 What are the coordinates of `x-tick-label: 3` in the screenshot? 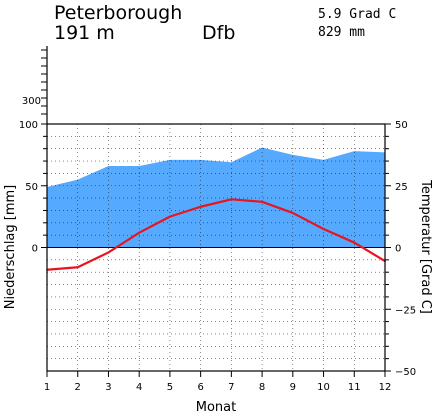 It's located at (108, 387).